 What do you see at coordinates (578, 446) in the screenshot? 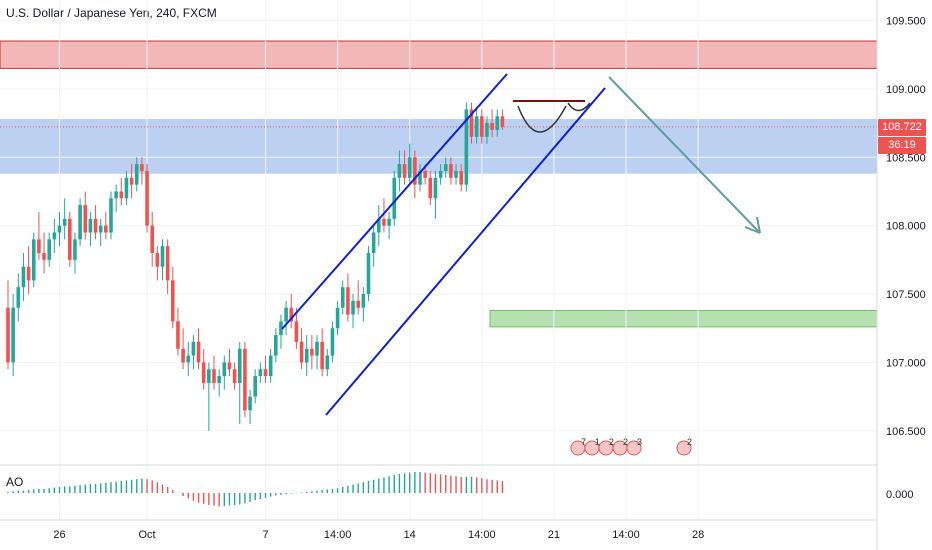
I see `event-flag-icon: 7` at bounding box center [578, 446].